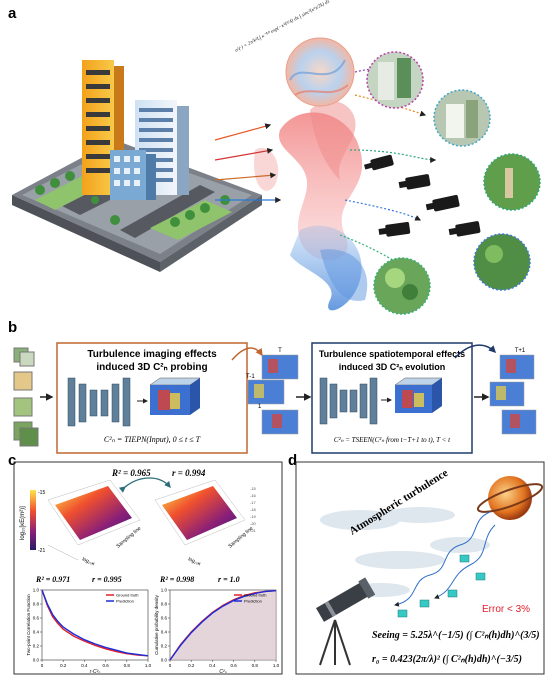 Image resolution: width=550 pixels, height=685 pixels. What do you see at coordinates (520, 351) in the screenshot?
I see `frame-label-T+1: T+1` at bounding box center [520, 351].